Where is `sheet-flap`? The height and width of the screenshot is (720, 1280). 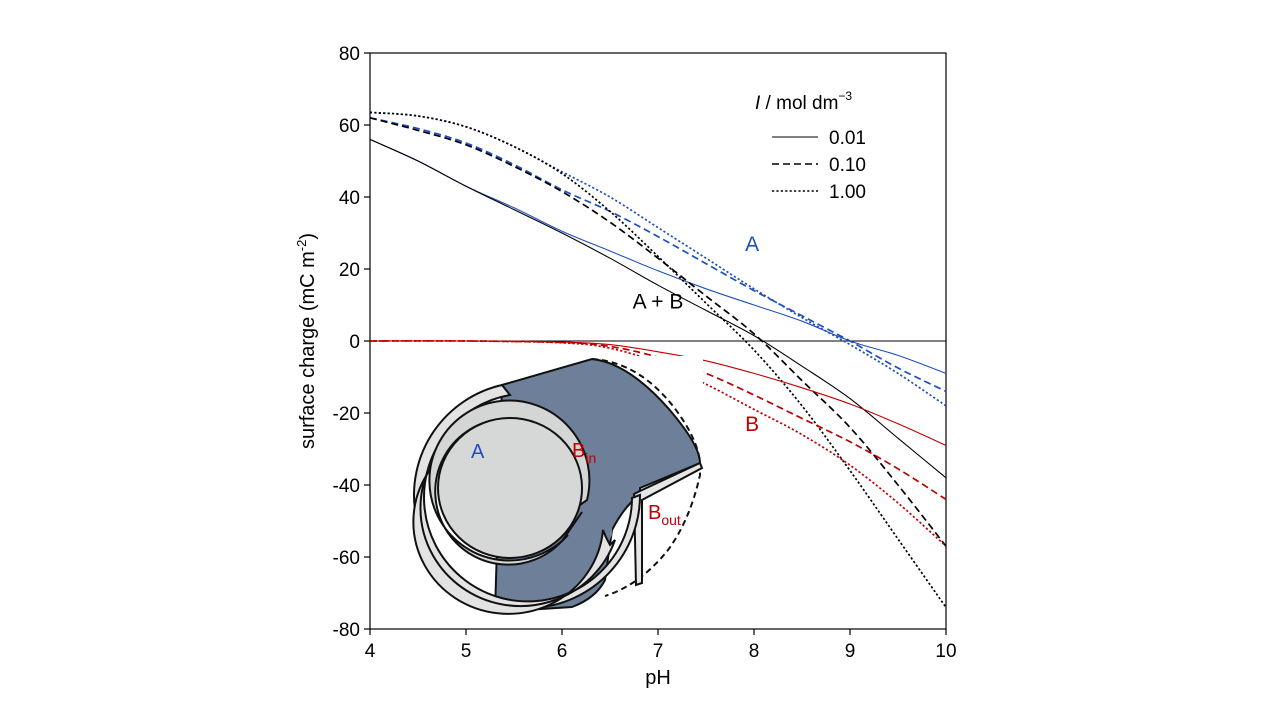 sheet-flap is located at coordinates (668, 524).